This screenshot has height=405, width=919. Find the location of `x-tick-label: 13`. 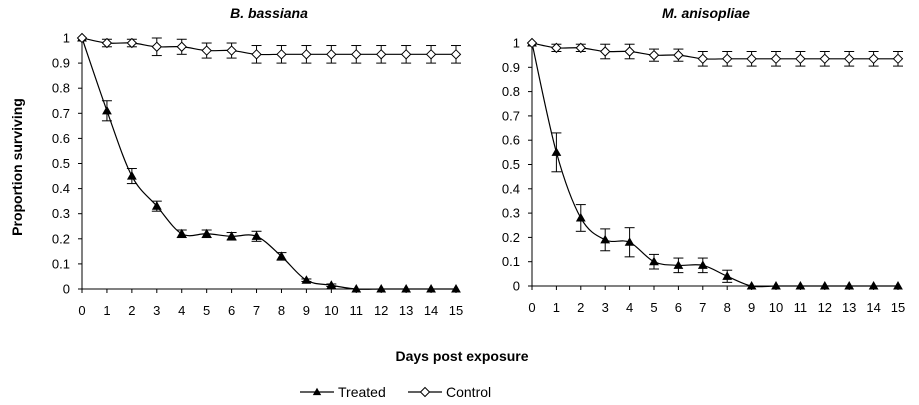

x-tick-label: 13 is located at coordinates (406, 310).